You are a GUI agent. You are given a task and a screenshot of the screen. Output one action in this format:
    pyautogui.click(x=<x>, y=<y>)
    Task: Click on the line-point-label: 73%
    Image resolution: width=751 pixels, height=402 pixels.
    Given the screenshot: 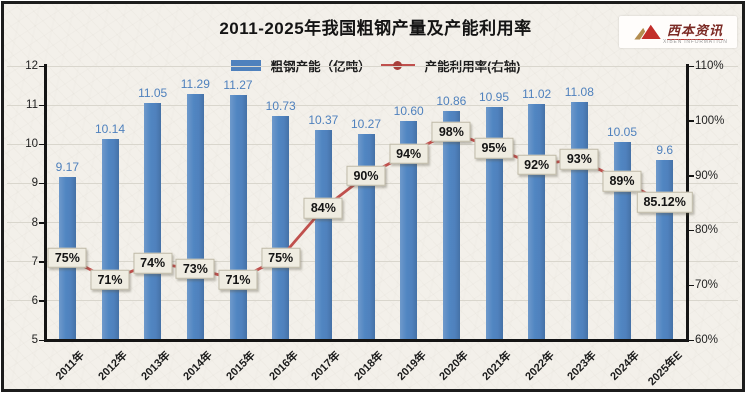 What is the action you would take?
    pyautogui.click(x=195, y=268)
    